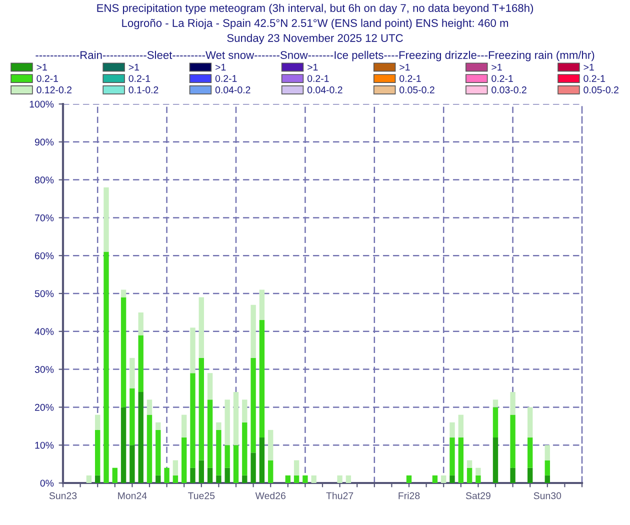 Image resolution: width=630 pixels, height=525 pixels. Describe the element at coordinates (132, 496) in the screenshot. I see `x-tick-label: Mon24` at that location.